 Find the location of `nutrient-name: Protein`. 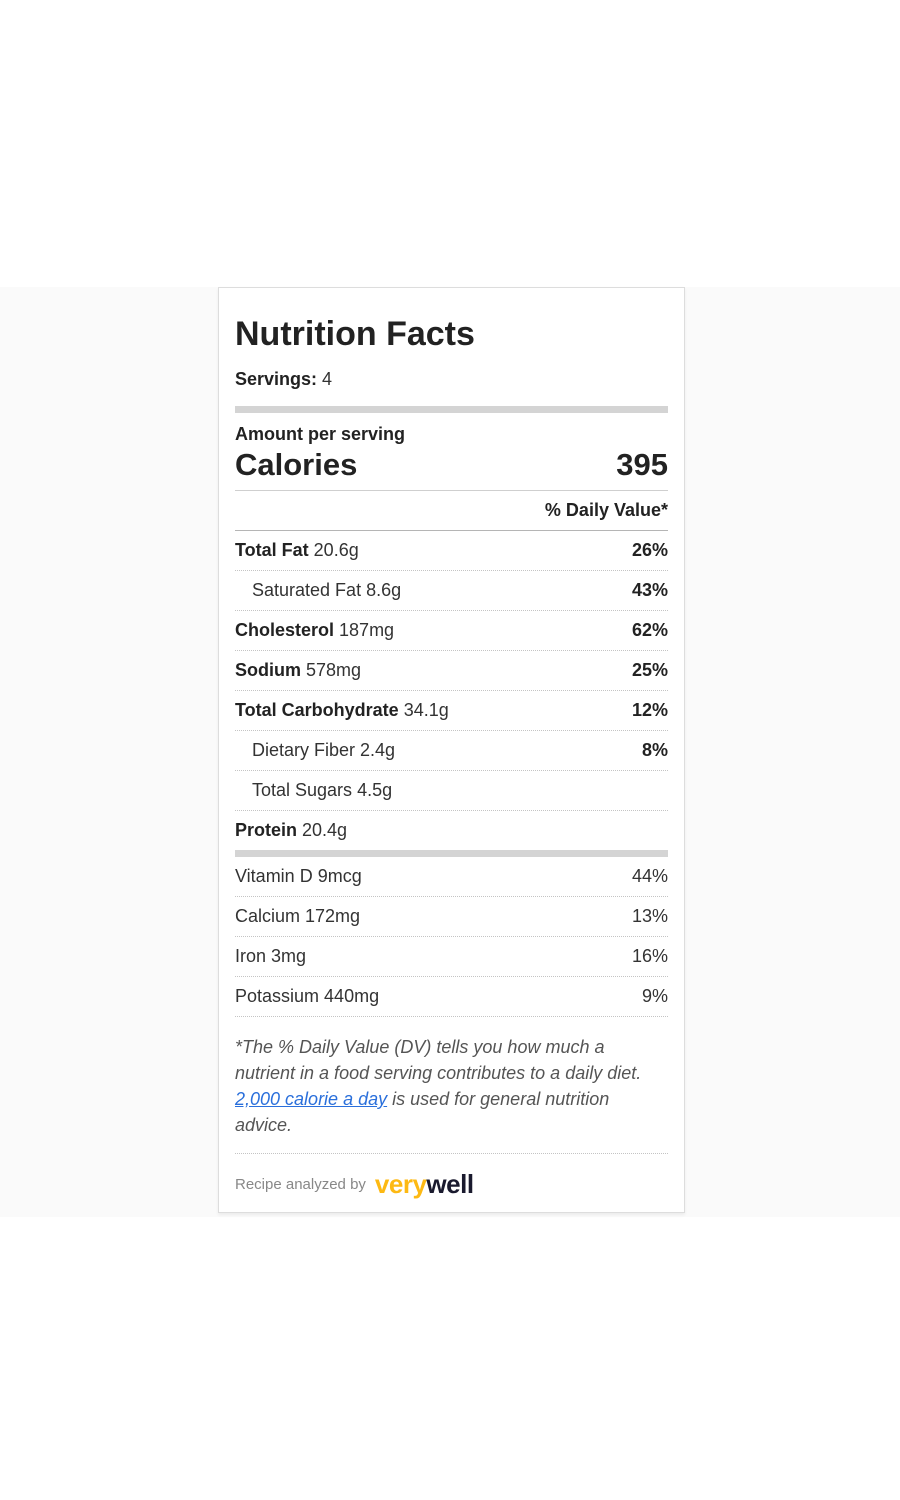

nutrient-name: Protein is located at coordinates (266, 830).